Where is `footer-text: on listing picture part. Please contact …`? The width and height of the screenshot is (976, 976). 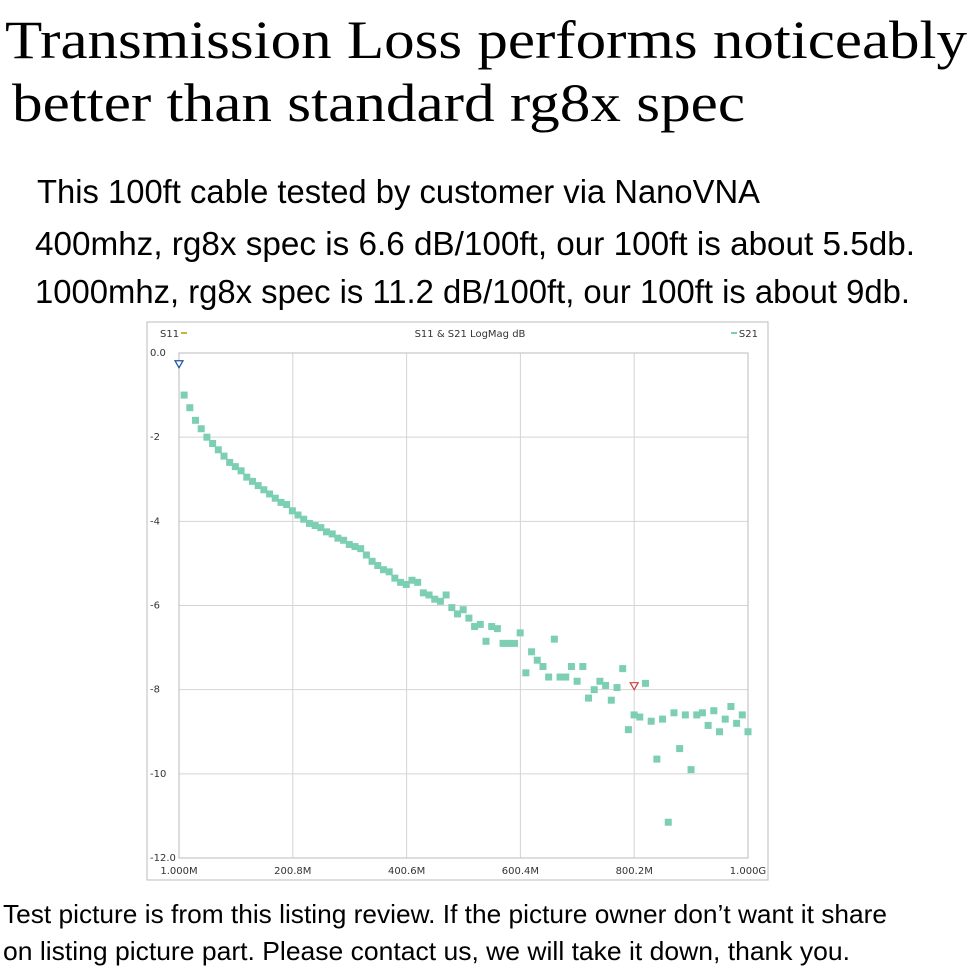 footer-text: on listing picture part. Please contact … is located at coordinates (426, 951).